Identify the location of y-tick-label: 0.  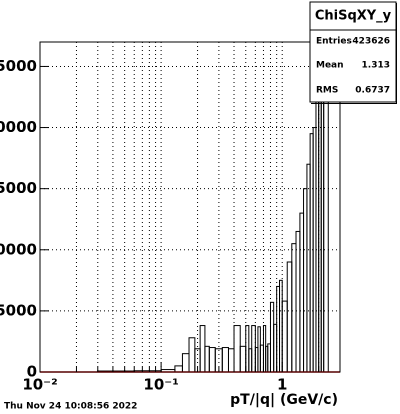
(32, 372).